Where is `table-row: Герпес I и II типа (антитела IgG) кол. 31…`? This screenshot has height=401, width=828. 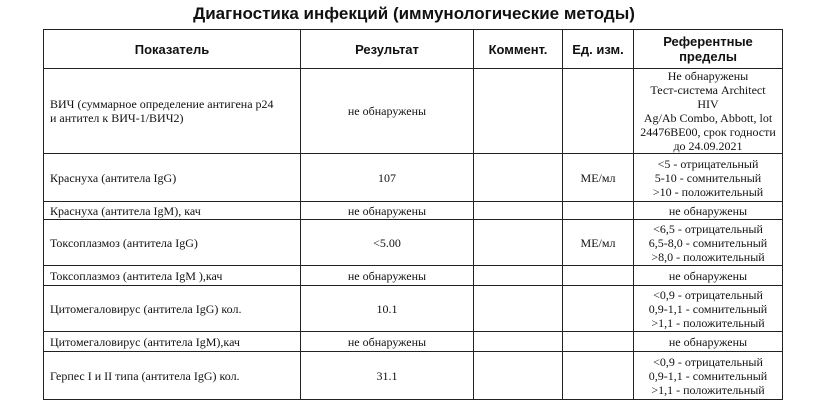
table-row: Герпес I и II типа (антитела IgG) кол. 31… is located at coordinates (413, 375).